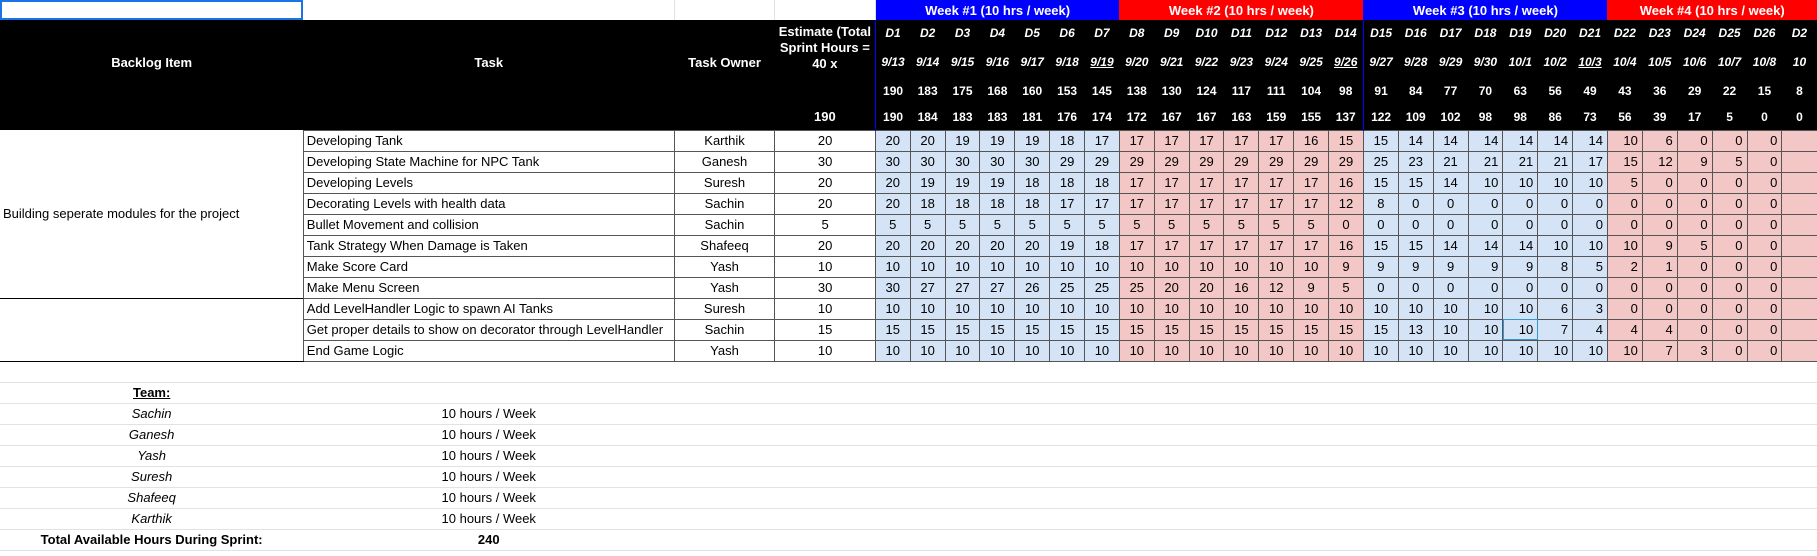 This screenshot has height=556, width=1817. I want to click on remaining-hours-cell: 14, so click(1520, 245).